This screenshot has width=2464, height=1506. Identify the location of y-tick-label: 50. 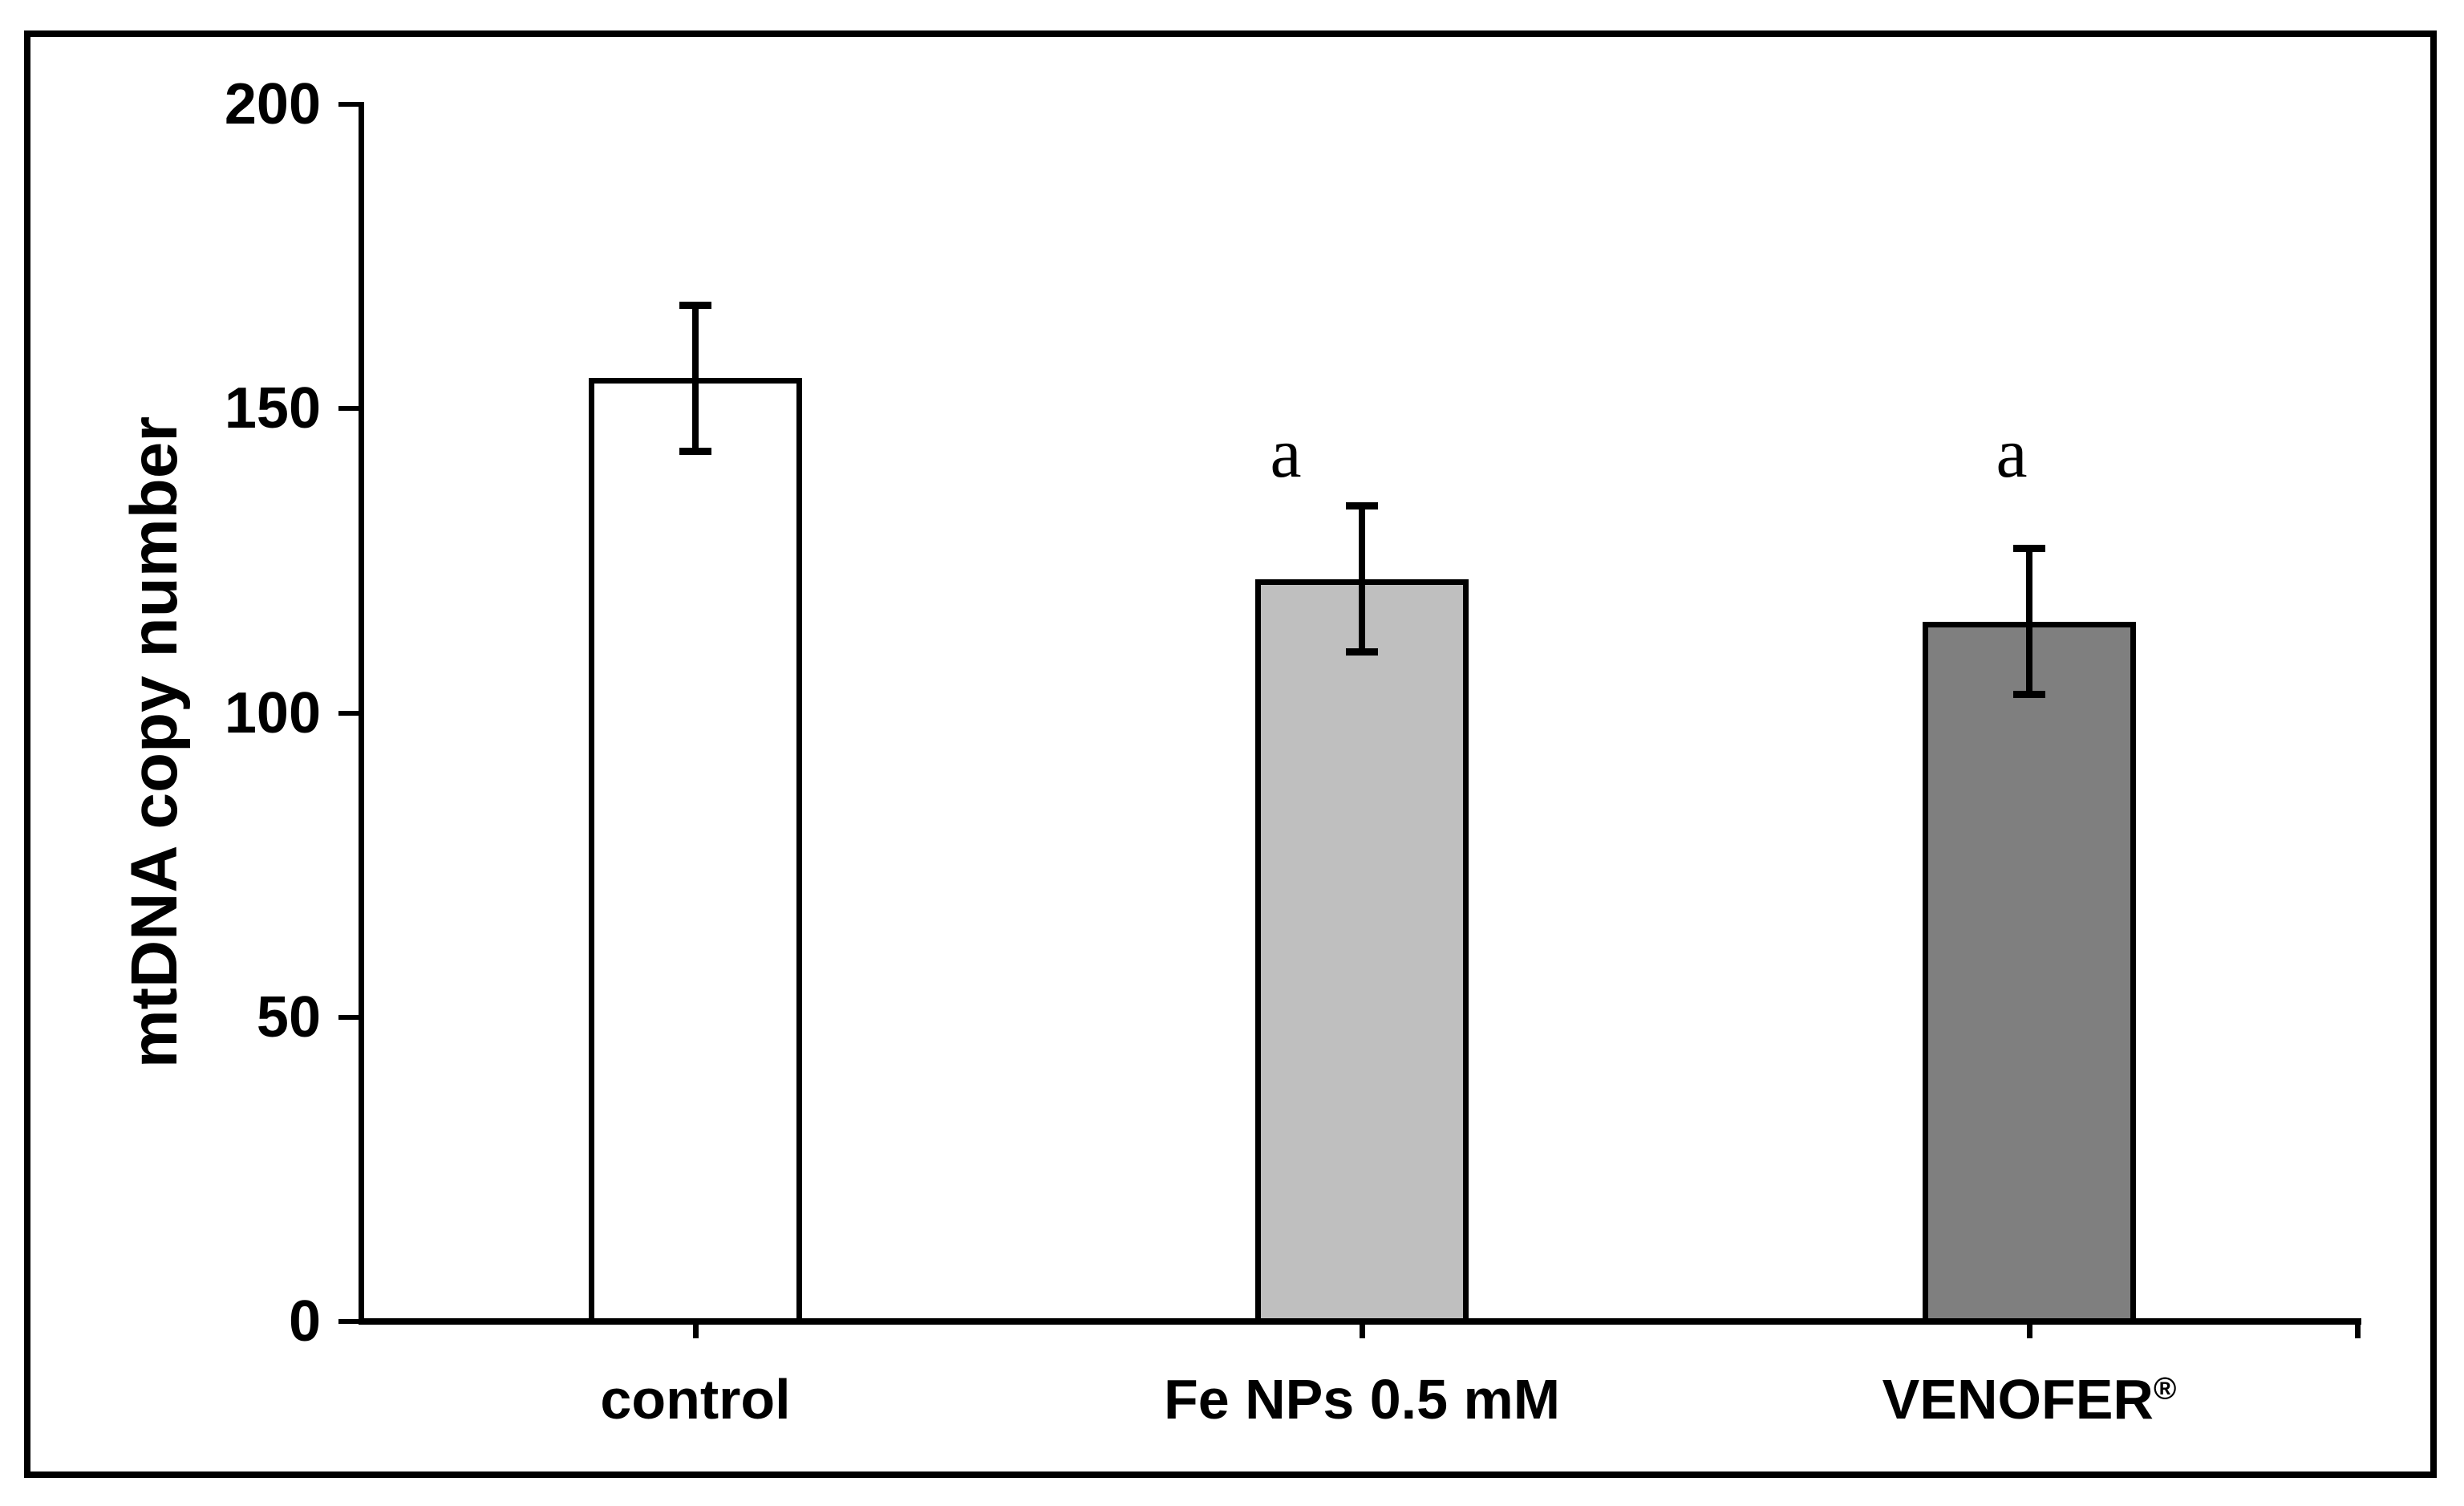
(288, 1017).